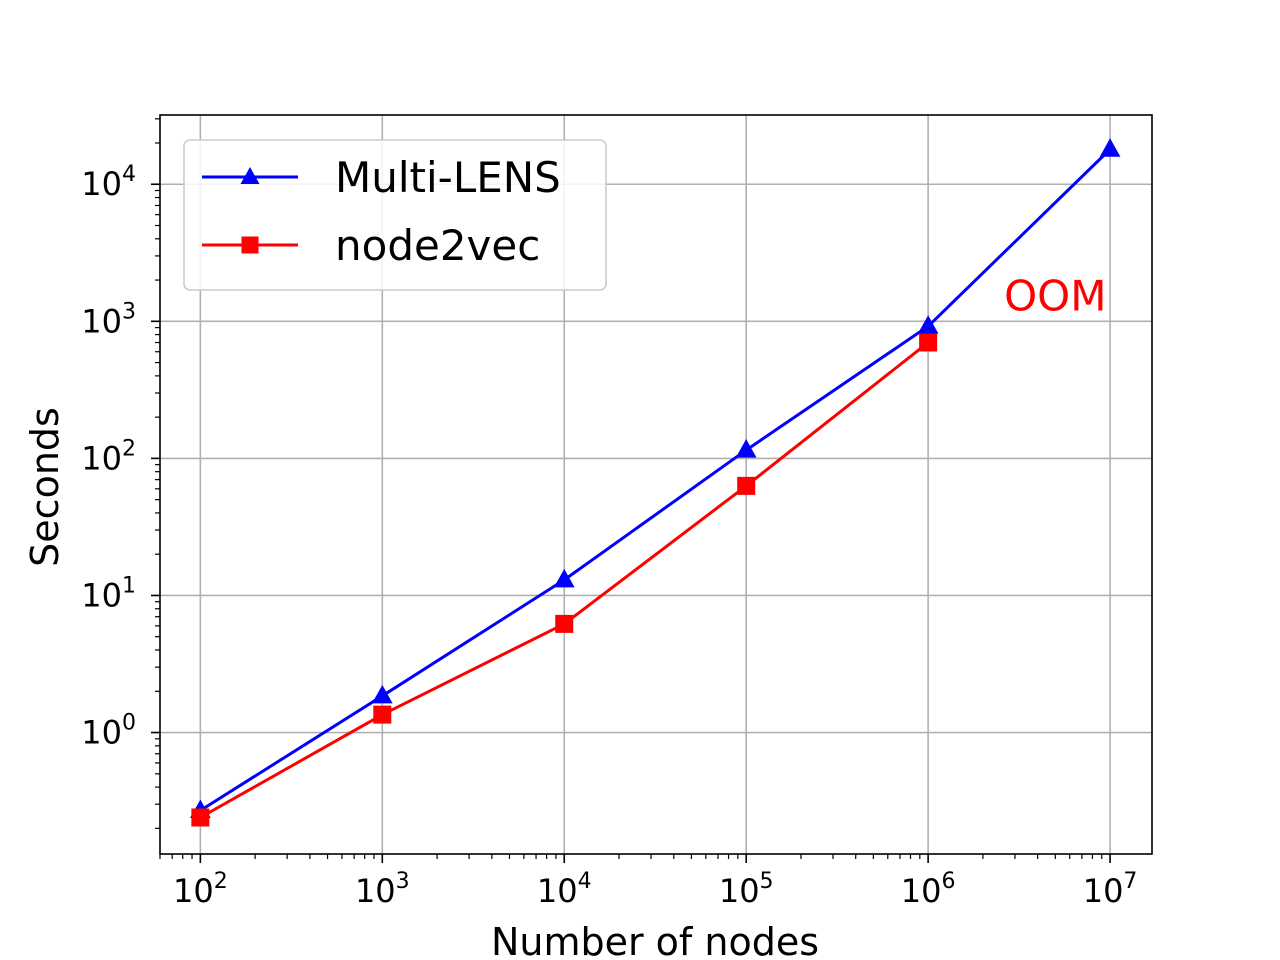  I want to click on x-tick-label: 106, so click(928, 889).